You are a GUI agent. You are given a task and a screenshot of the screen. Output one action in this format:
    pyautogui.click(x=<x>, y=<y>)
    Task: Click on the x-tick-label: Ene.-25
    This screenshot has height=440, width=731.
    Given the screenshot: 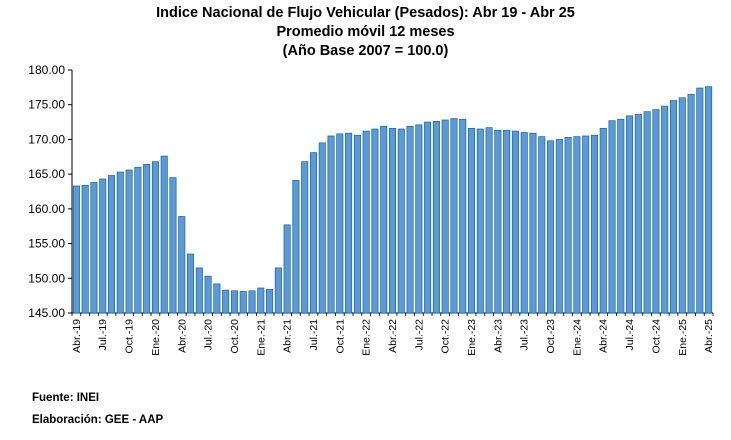 What is the action you would take?
    pyautogui.click(x=683, y=337)
    